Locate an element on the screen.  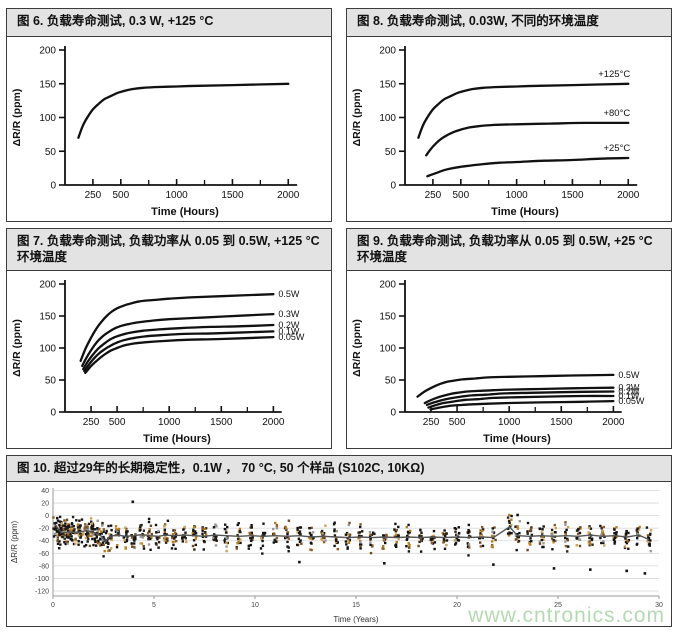
svg-text: +25°C is located at coordinates (616, 148).